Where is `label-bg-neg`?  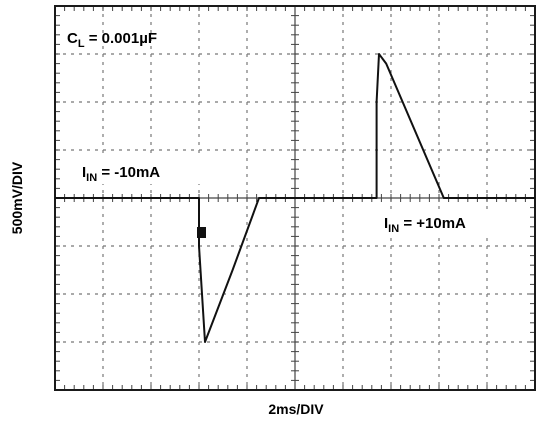
label-bg-neg is located at coordinates (143, 171).